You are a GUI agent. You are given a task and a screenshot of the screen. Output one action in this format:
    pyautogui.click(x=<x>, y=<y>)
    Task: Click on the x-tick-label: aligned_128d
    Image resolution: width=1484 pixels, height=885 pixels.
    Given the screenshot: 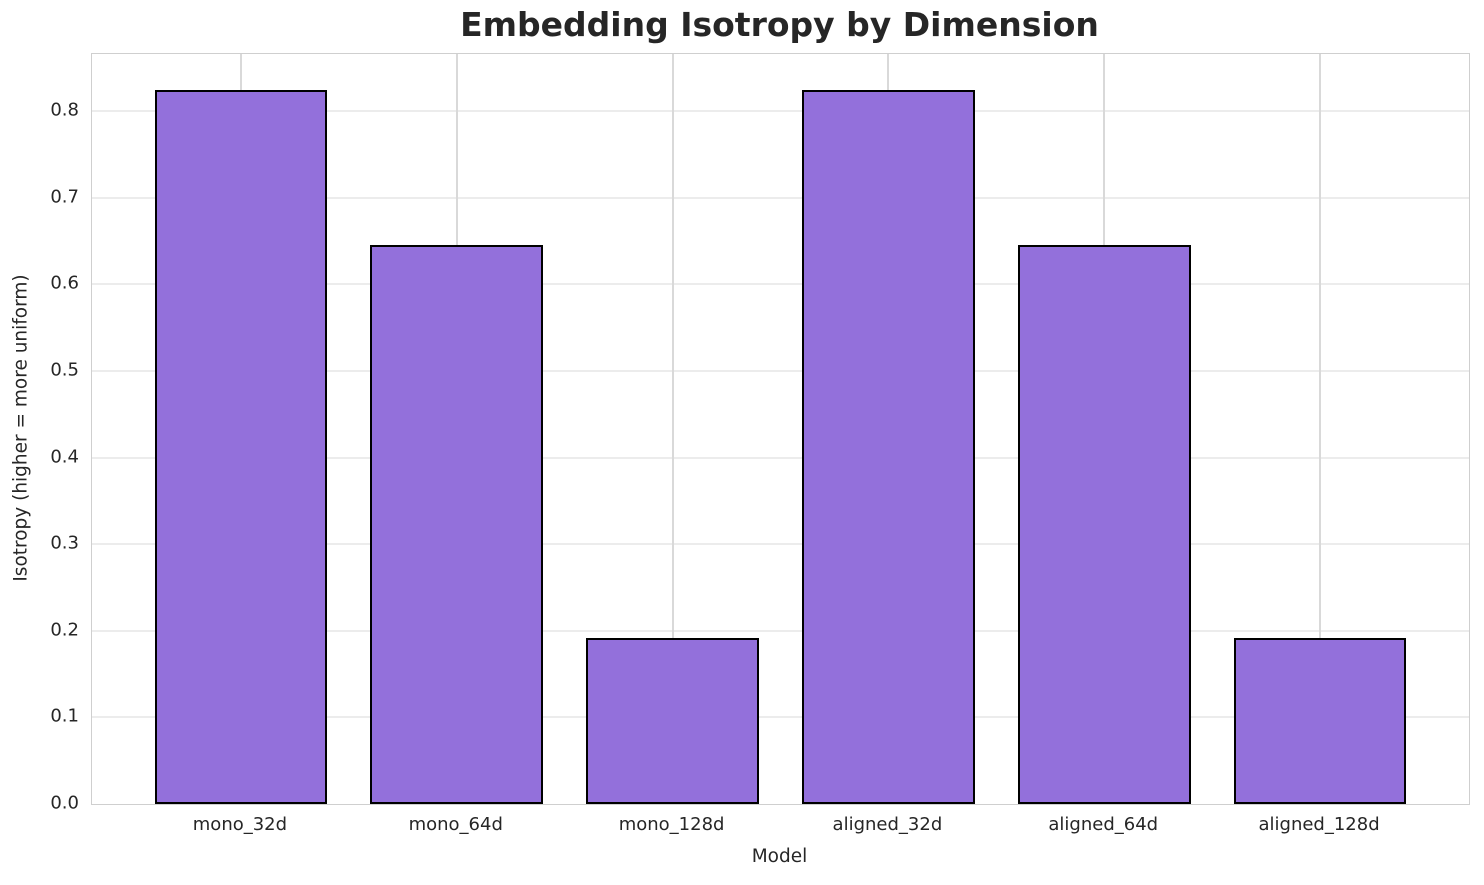 What is the action you would take?
    pyautogui.click(x=1319, y=824)
    